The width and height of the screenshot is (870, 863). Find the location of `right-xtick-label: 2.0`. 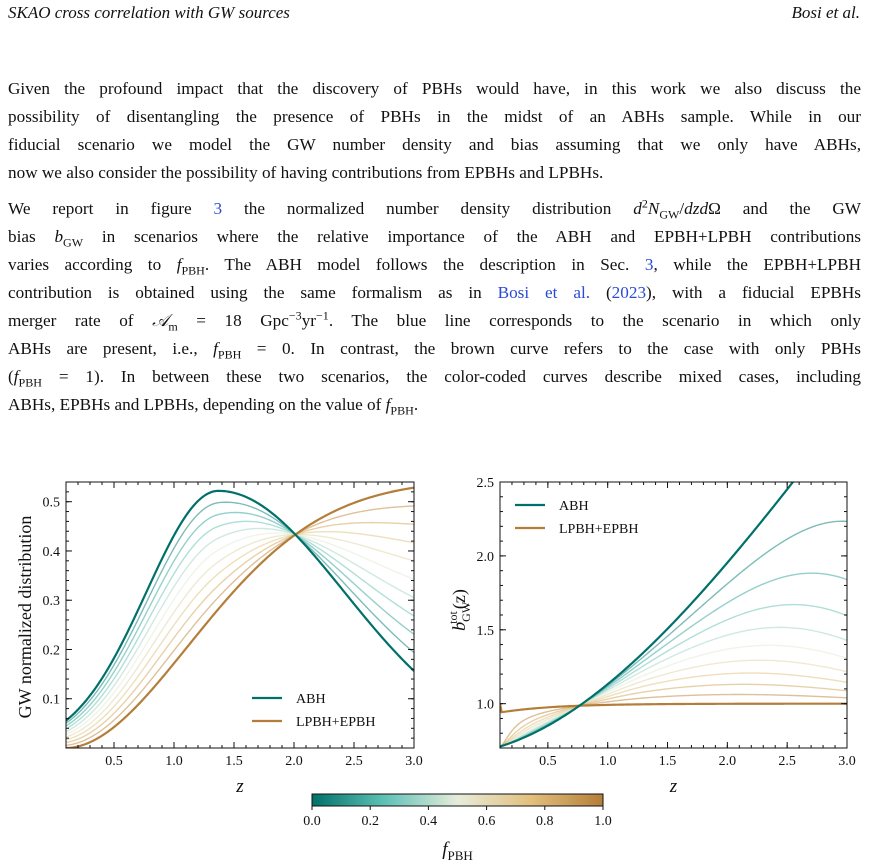

right-xtick-label: 2.0 is located at coordinates (728, 761).